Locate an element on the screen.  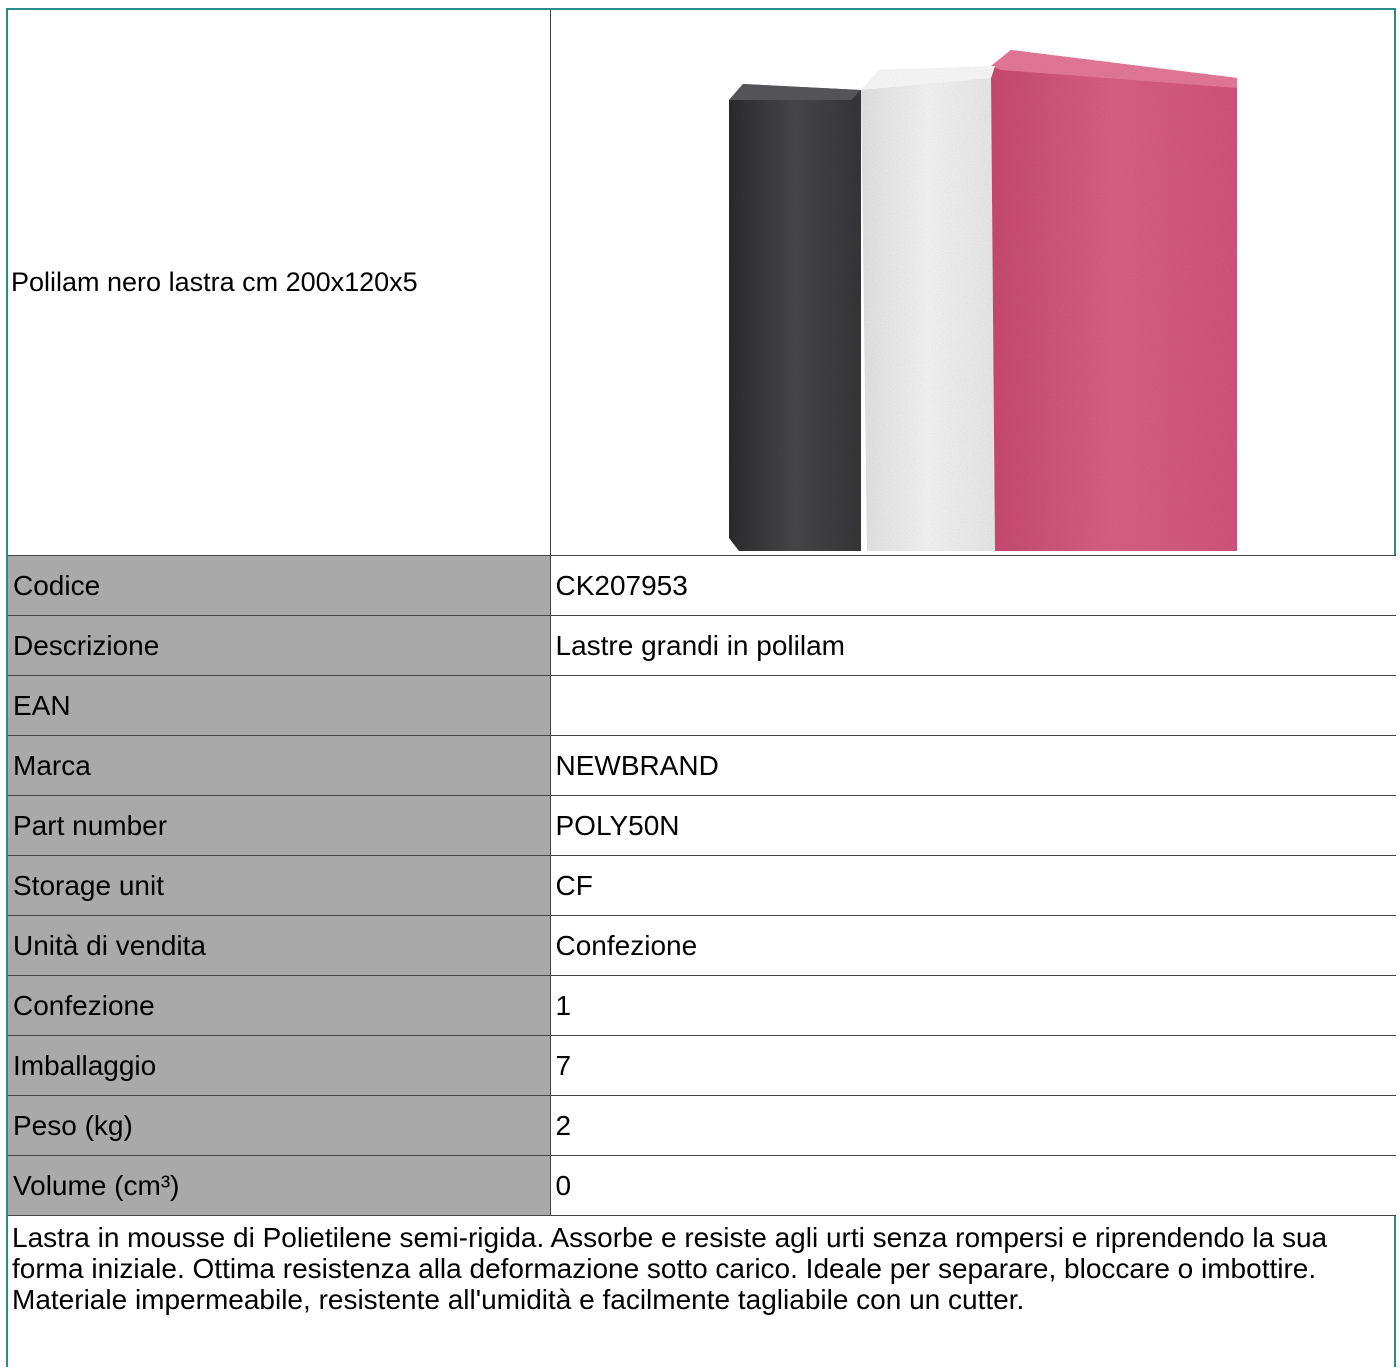
spec-value: 1 is located at coordinates (973, 1006).